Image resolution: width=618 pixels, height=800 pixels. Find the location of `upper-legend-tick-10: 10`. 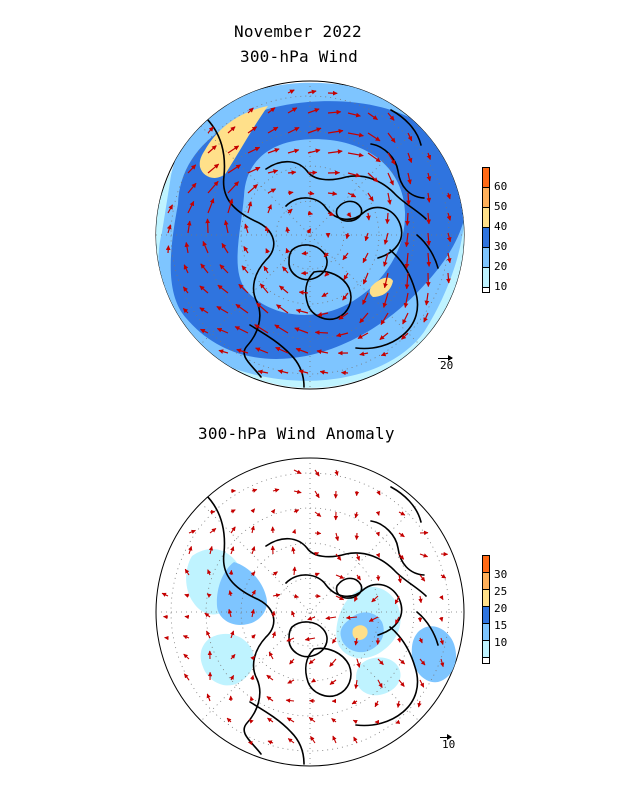

upper-legend-tick-10: 10 is located at coordinates (501, 286).